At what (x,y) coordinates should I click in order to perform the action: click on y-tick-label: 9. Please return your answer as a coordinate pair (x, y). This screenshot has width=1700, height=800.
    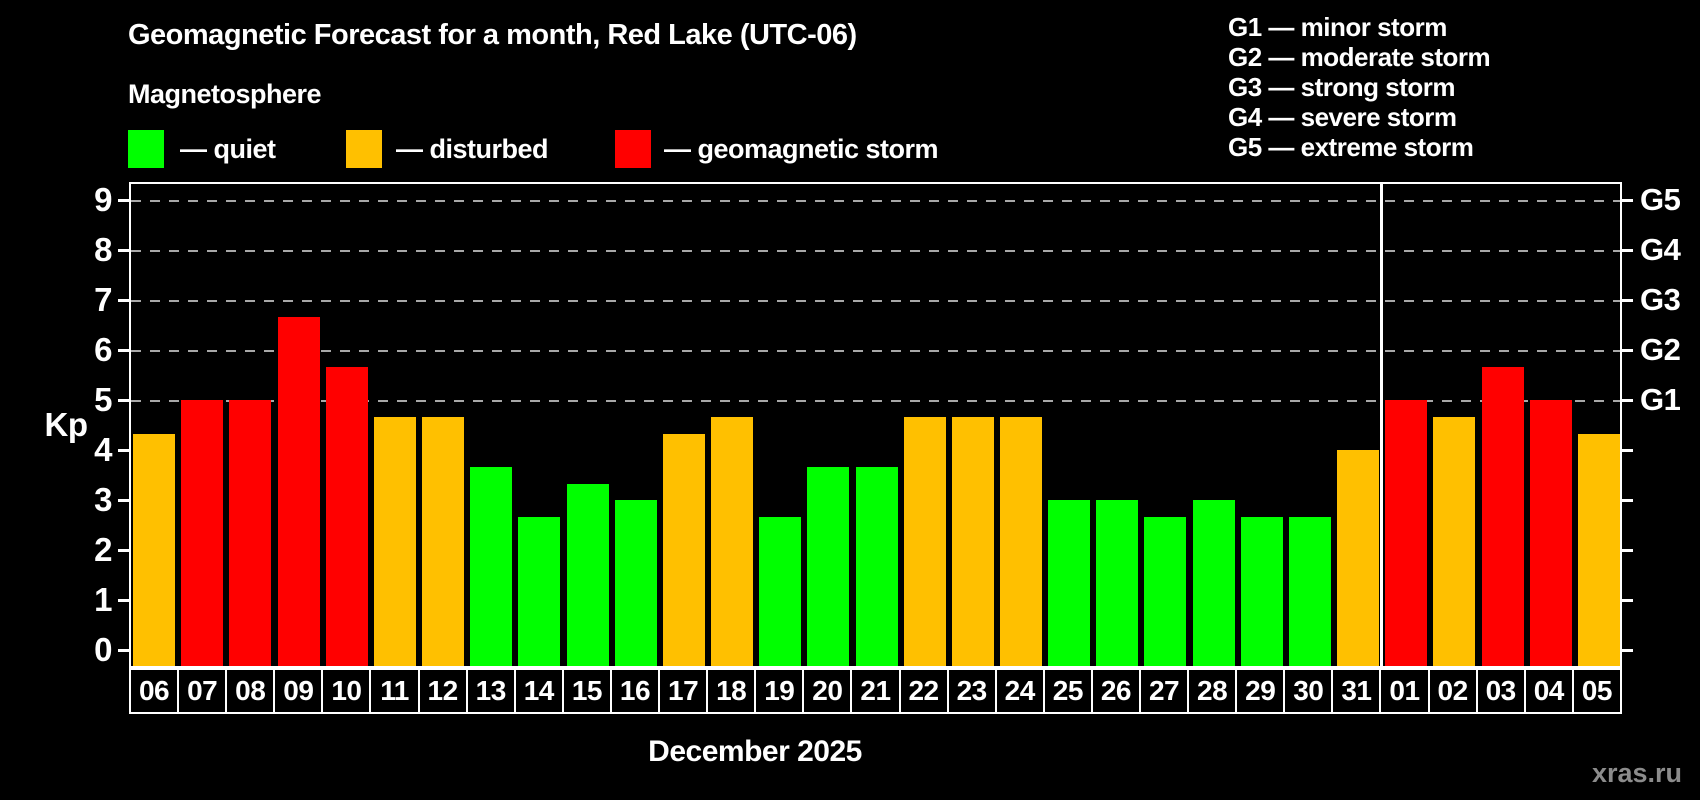
    Looking at the image, I should click on (103, 199).